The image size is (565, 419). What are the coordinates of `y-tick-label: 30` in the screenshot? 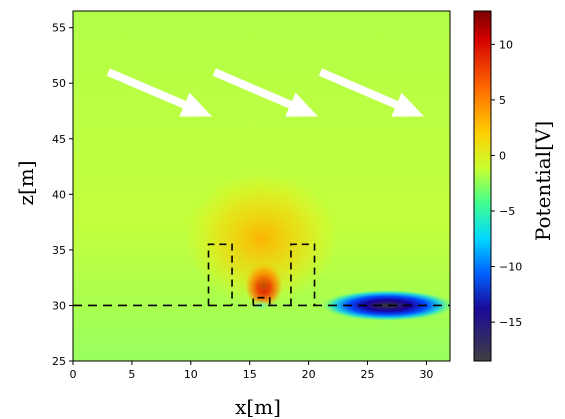 It's located at (59, 305).